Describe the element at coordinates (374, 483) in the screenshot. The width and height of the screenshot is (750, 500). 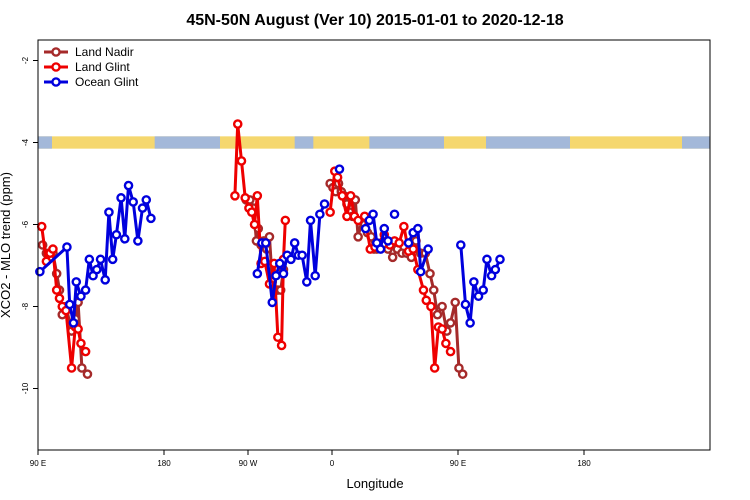
I see `x-axis-label: Longitude` at that location.